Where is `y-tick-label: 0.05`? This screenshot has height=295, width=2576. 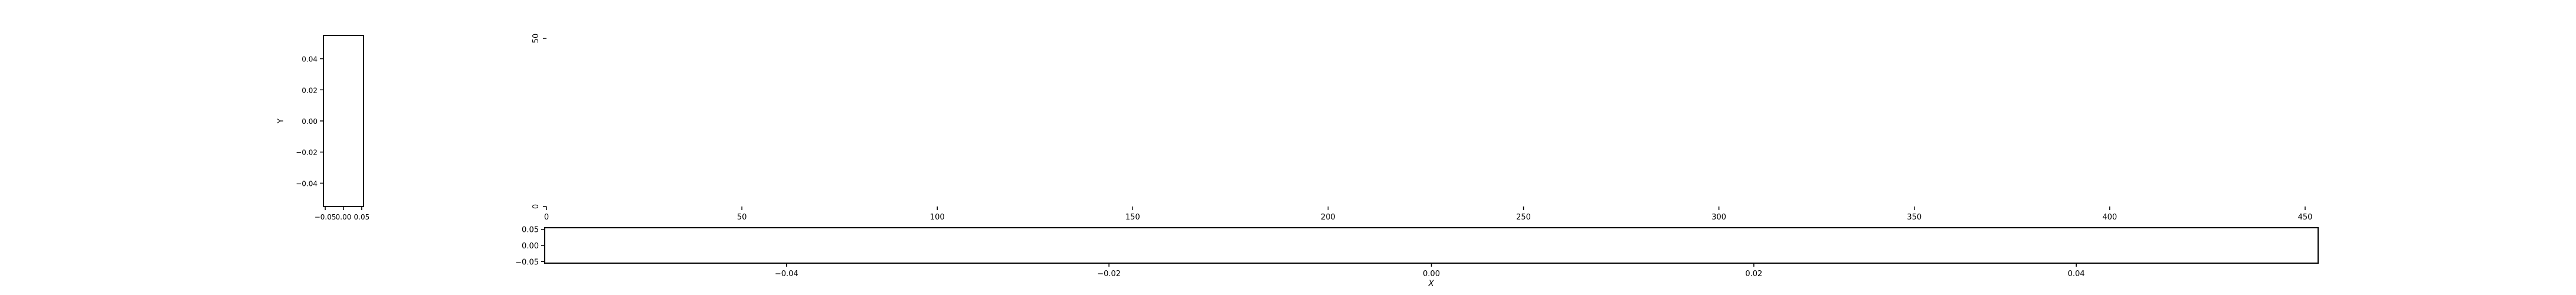
y-tick-label: 0.05 is located at coordinates (530, 230).